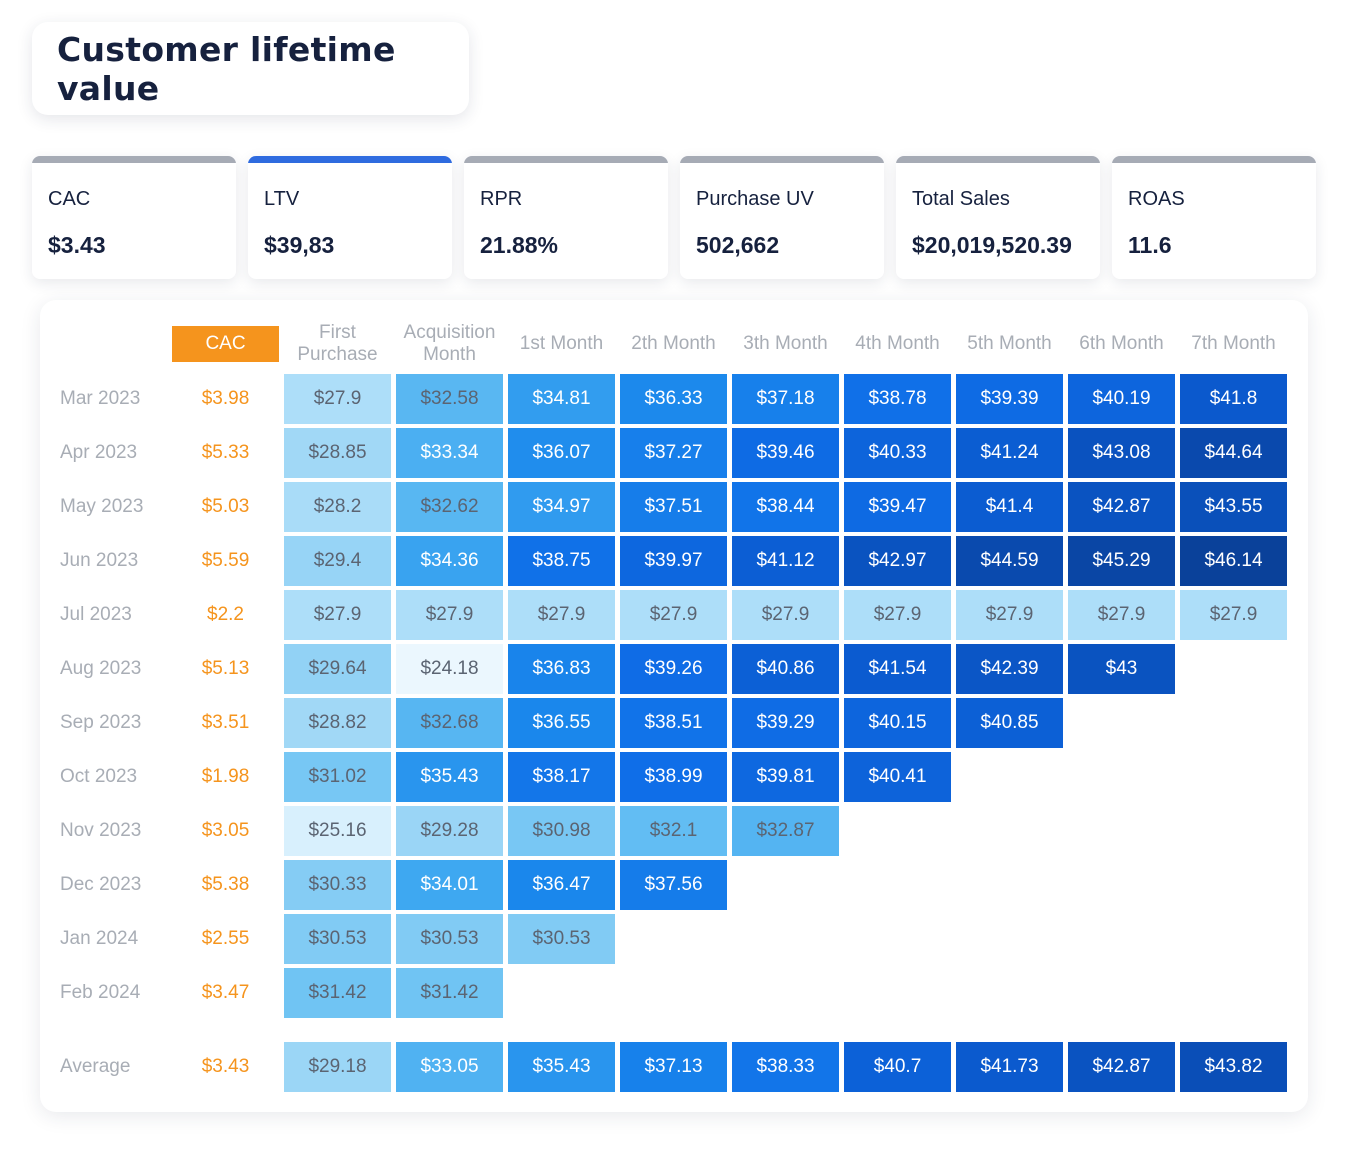 This screenshot has width=1348, height=1156. Describe the element at coordinates (1009, 561) in the screenshot. I see `heatmap-cell: $44.59` at that location.